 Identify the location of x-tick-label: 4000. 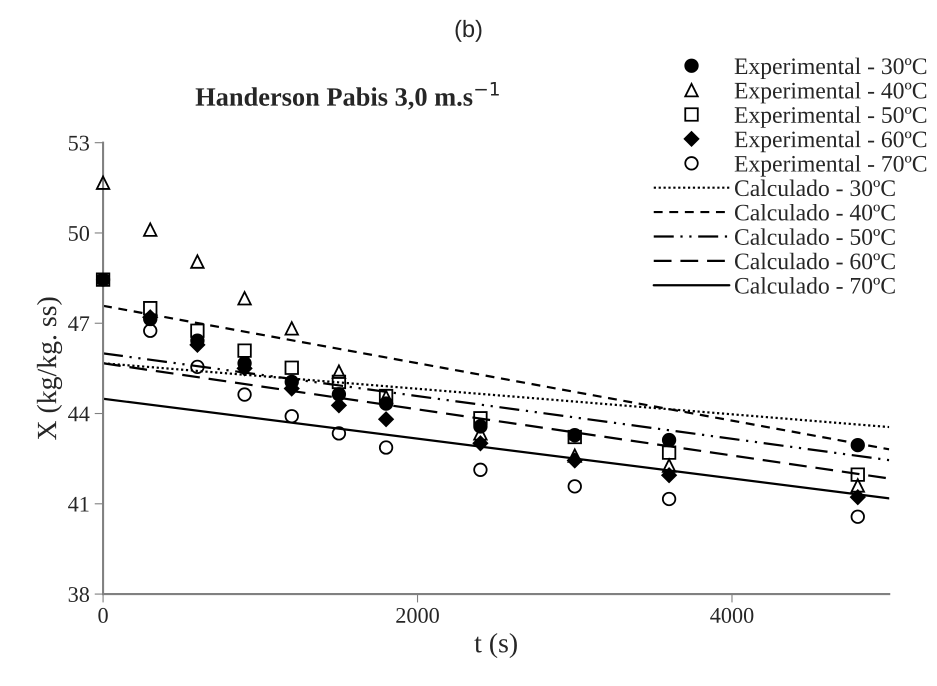
(732, 615).